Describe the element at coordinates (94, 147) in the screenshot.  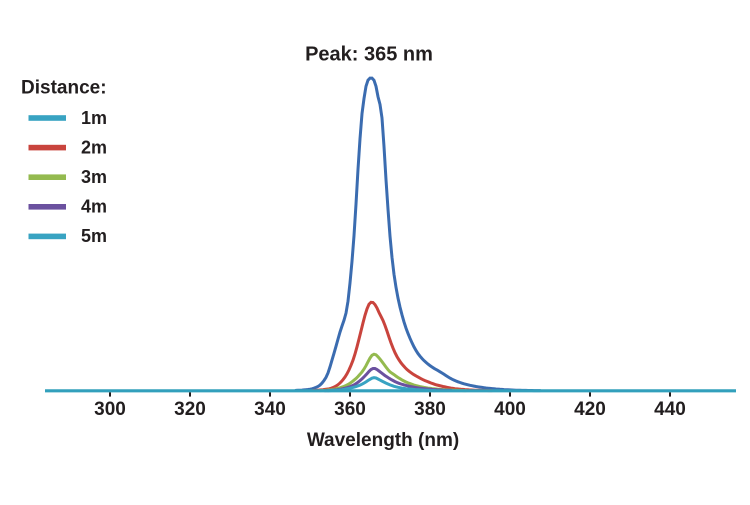
I see `svg-text: 2m` at that location.